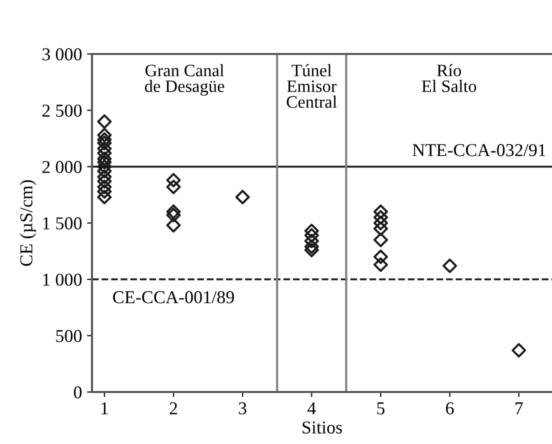  What do you see at coordinates (28, 223) in the screenshot?
I see `y-axis-title: CE (µS/cm)` at bounding box center [28, 223].